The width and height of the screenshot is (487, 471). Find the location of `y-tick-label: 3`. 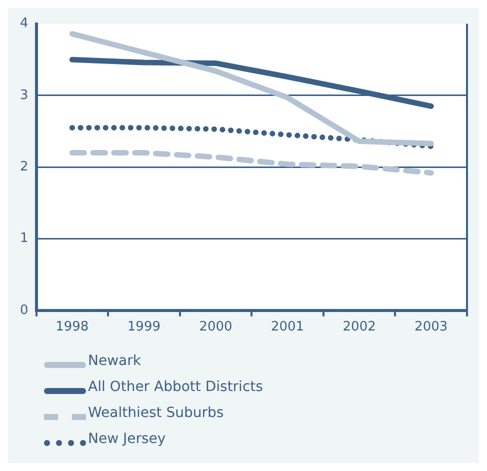

y-tick-label: 3 is located at coordinates (24, 95).